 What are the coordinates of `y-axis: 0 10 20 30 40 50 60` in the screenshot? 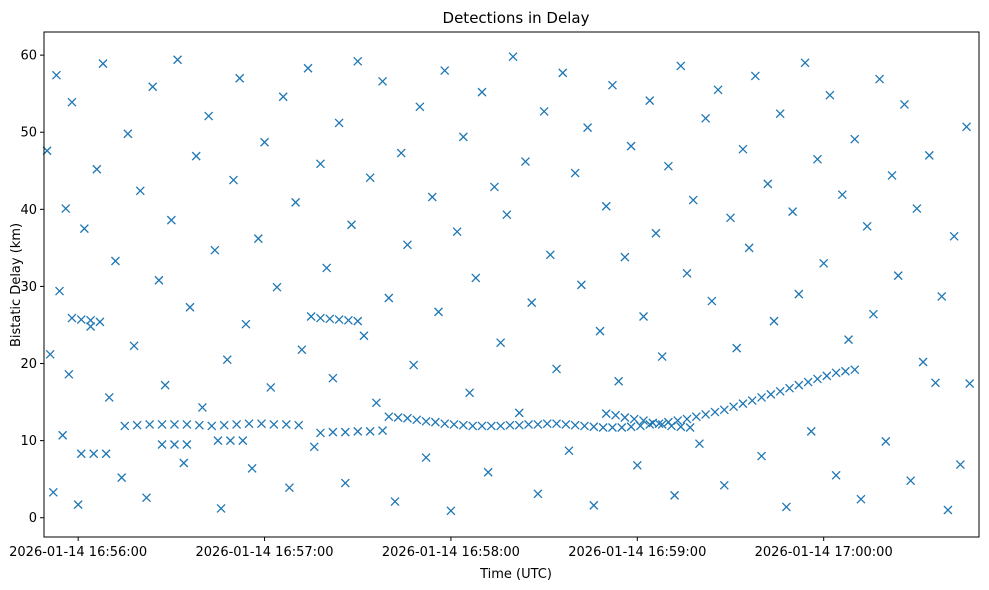 It's located at (32, 287).